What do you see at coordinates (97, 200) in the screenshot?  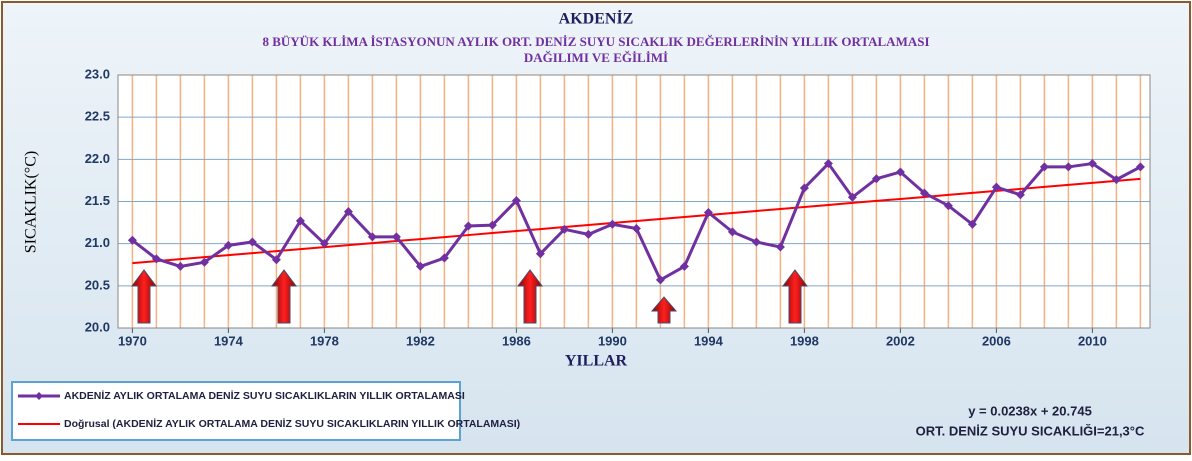 I see `y-tick-label: 21.5` at bounding box center [97, 200].